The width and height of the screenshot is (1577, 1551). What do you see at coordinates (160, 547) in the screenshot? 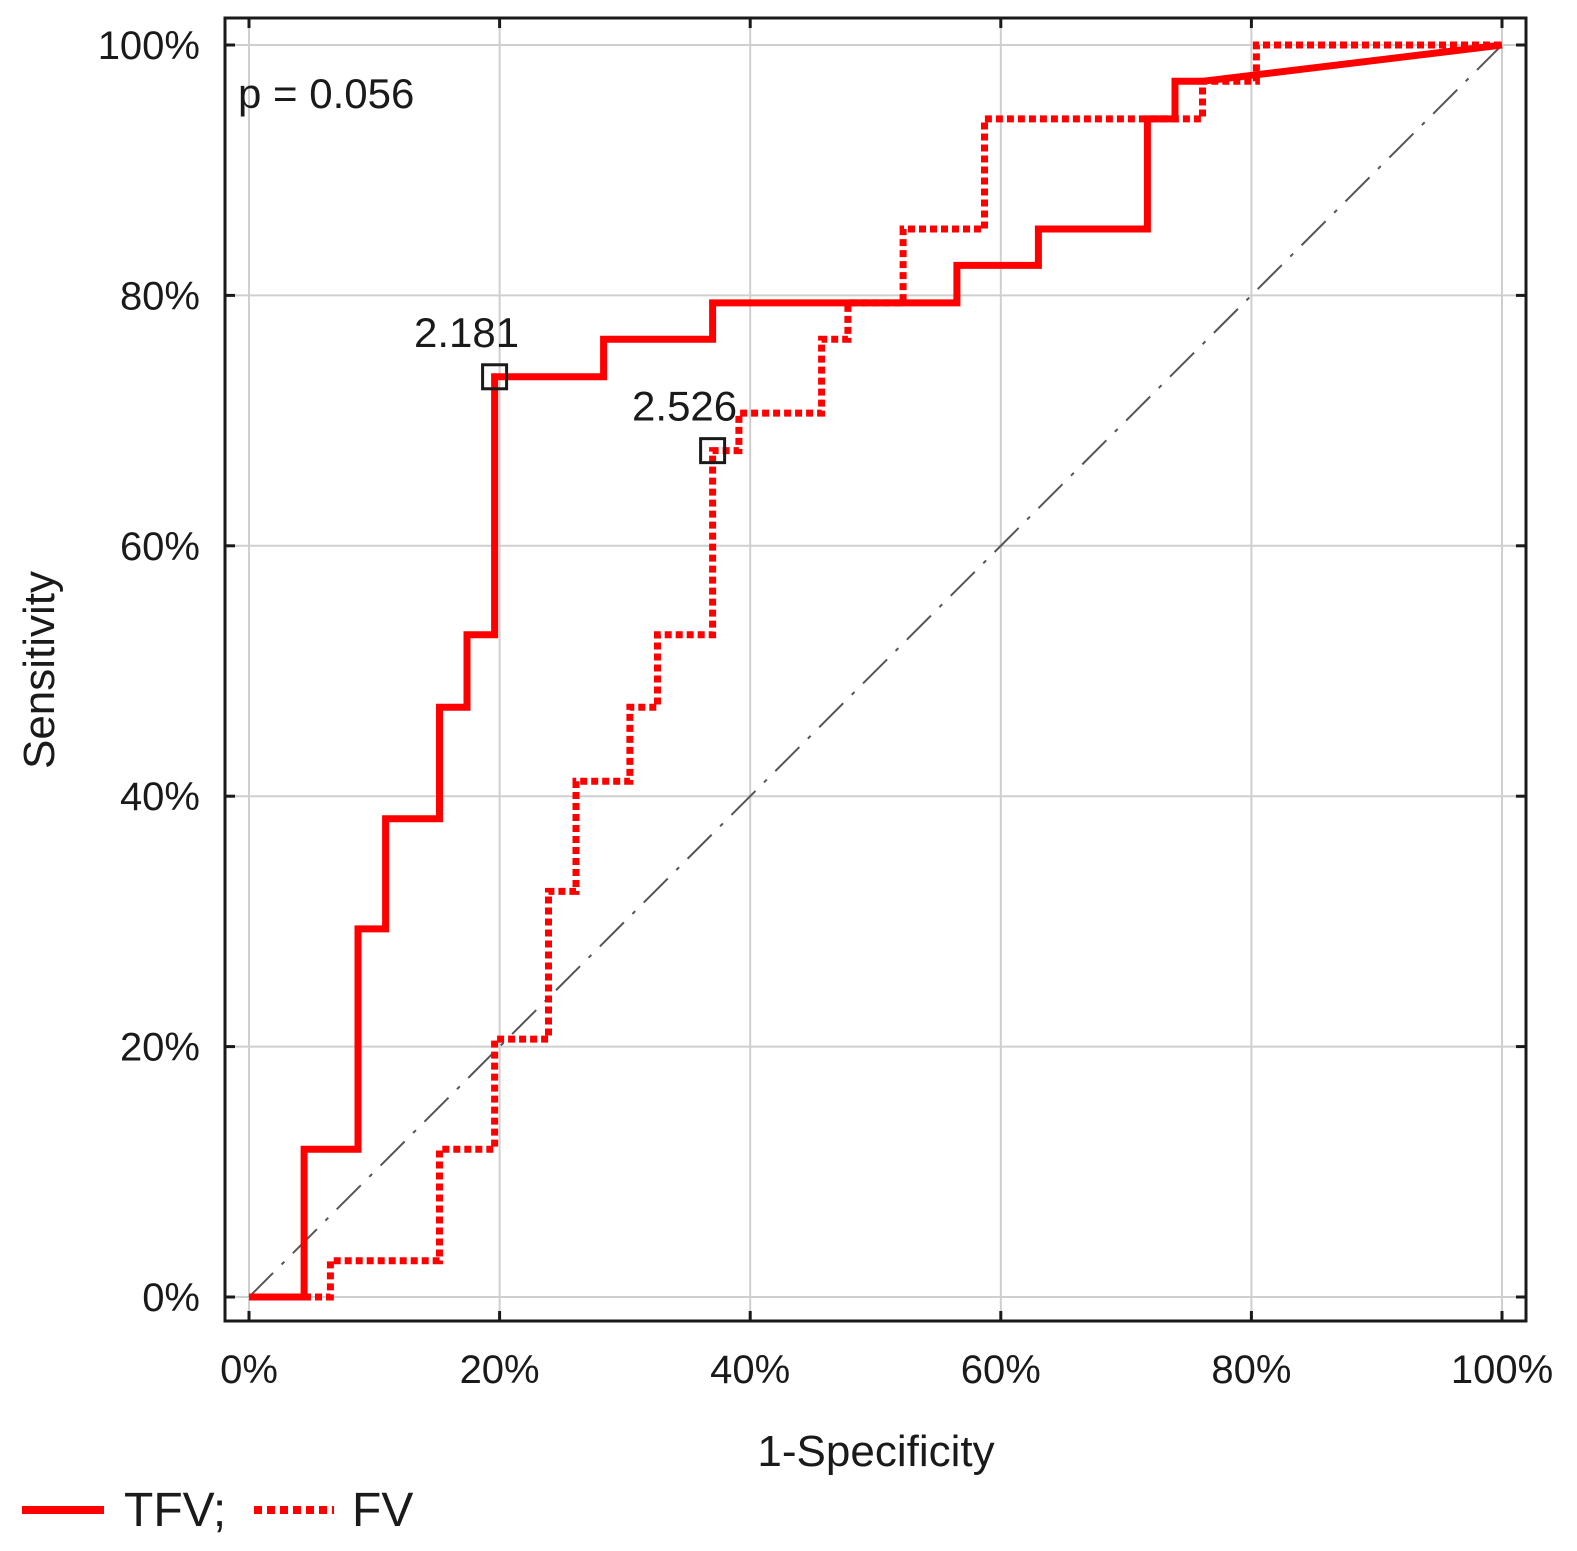
I see `y-tick-label: 60%` at bounding box center [160, 547].